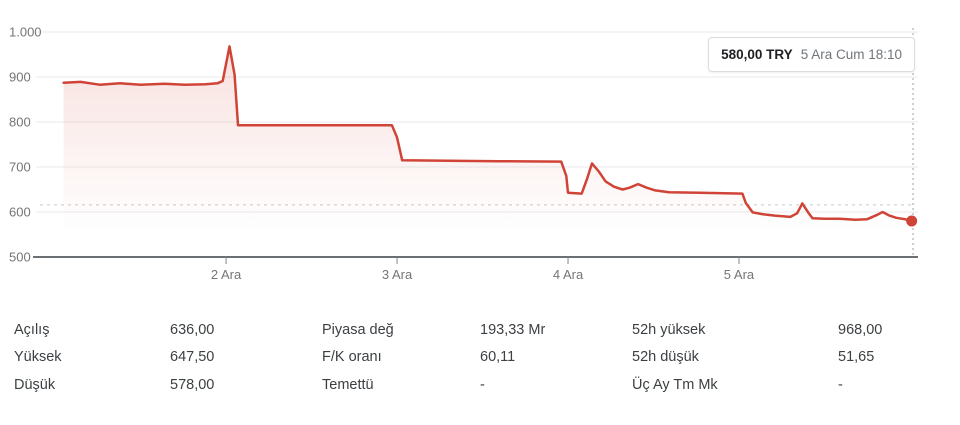 The image size is (960, 425). I want to click on stat-label: Üç Ay Tm Mk, so click(675, 384).